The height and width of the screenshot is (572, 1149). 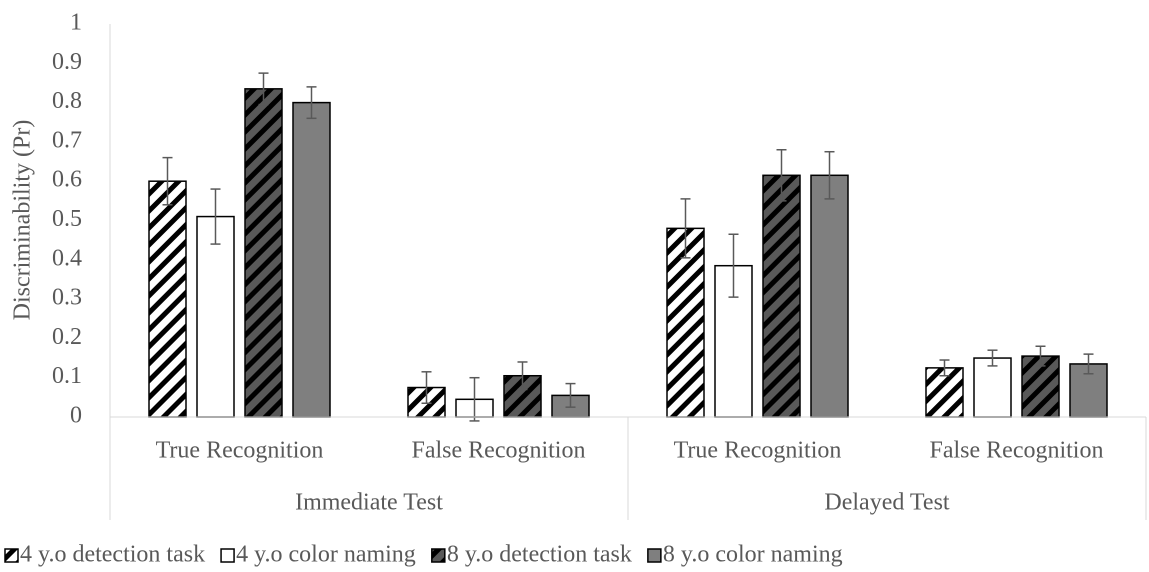 I want to click on y-tick-label: 0.4, so click(x=67, y=258).